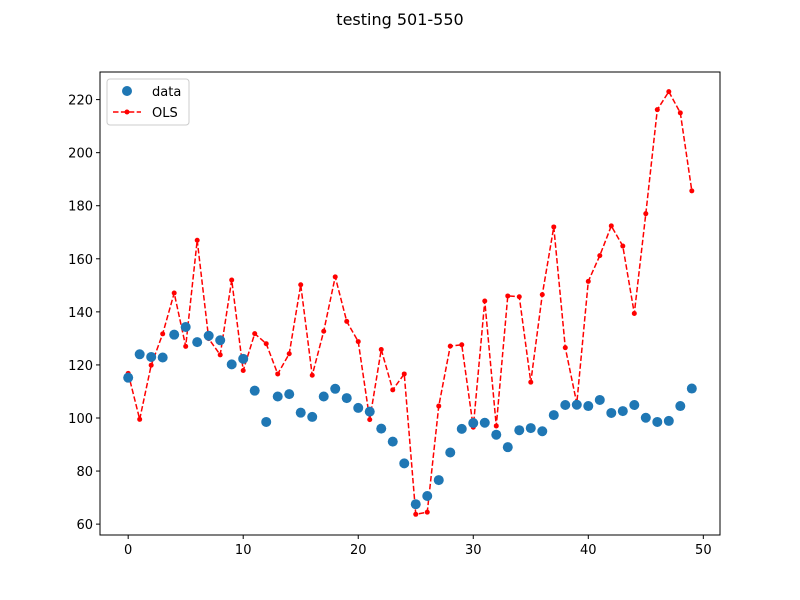  What do you see at coordinates (166, 92) in the screenshot?
I see `legend-data-label: data` at bounding box center [166, 92].